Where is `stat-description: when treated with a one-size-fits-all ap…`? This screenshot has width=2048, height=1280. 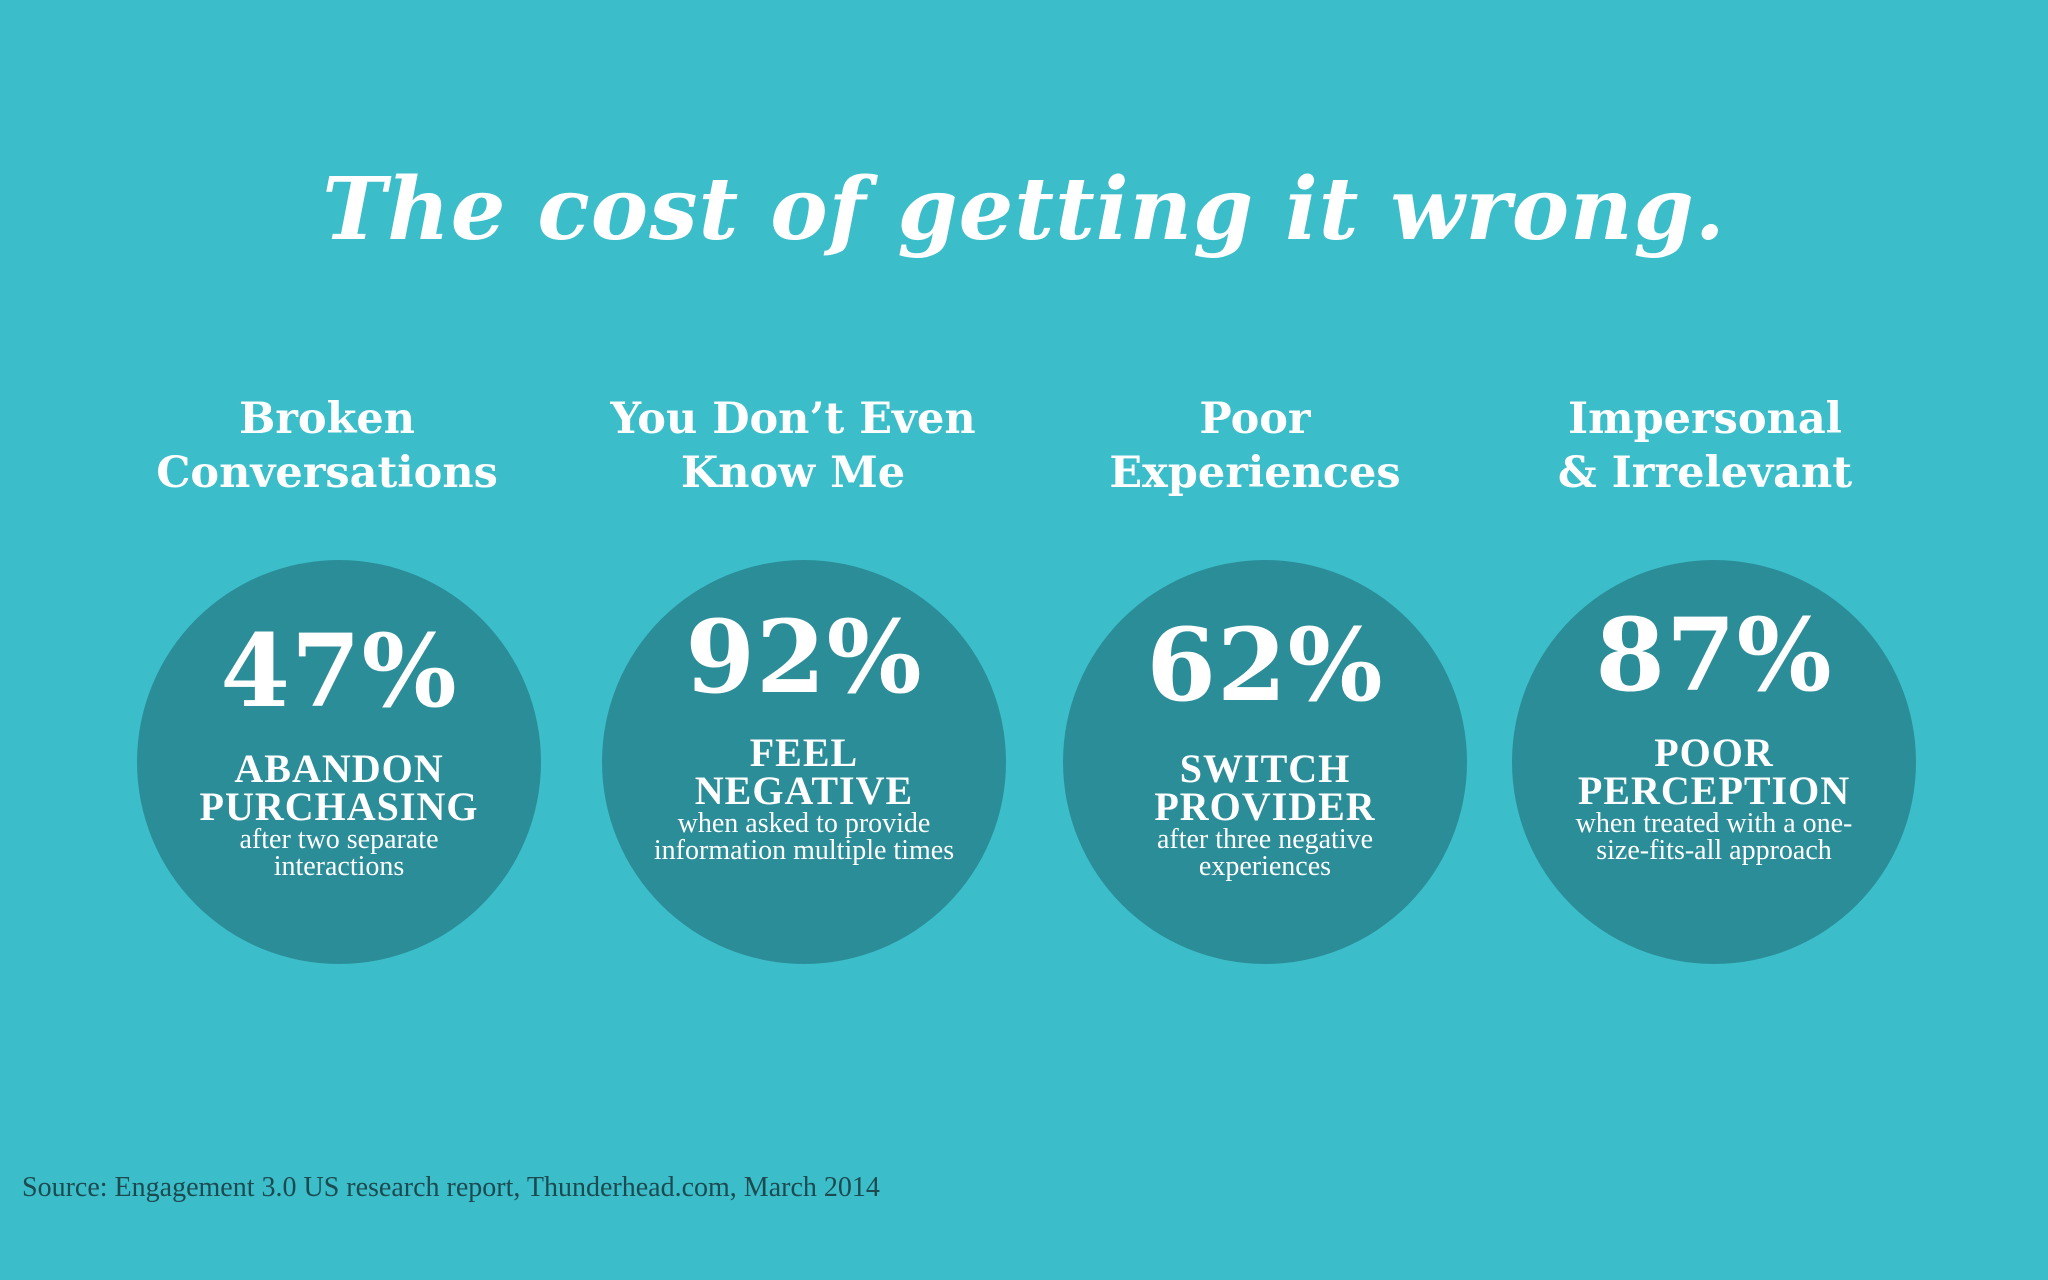 stat-description: when treated with a one-size-fits-all ap… is located at coordinates (1714, 837).